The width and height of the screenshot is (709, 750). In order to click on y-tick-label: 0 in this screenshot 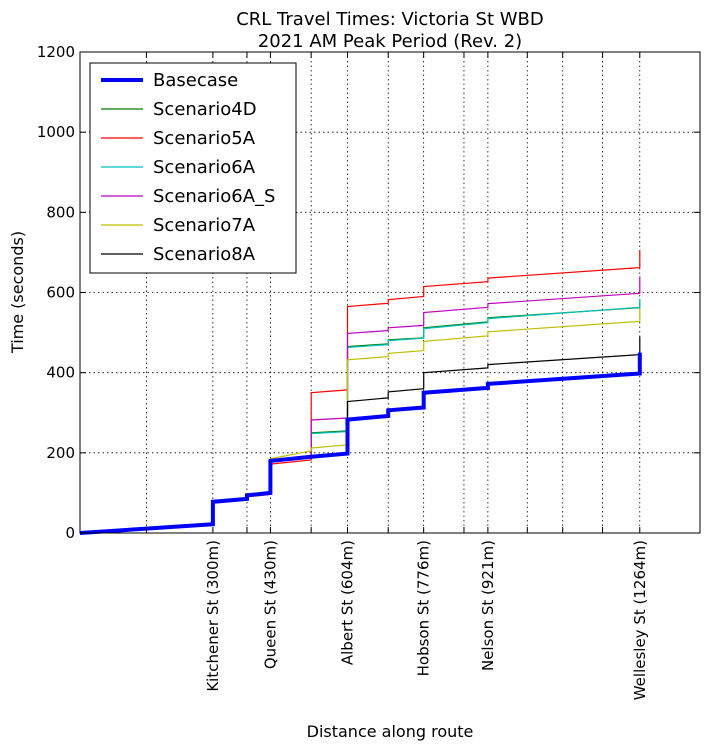, I will do `click(70, 533)`.